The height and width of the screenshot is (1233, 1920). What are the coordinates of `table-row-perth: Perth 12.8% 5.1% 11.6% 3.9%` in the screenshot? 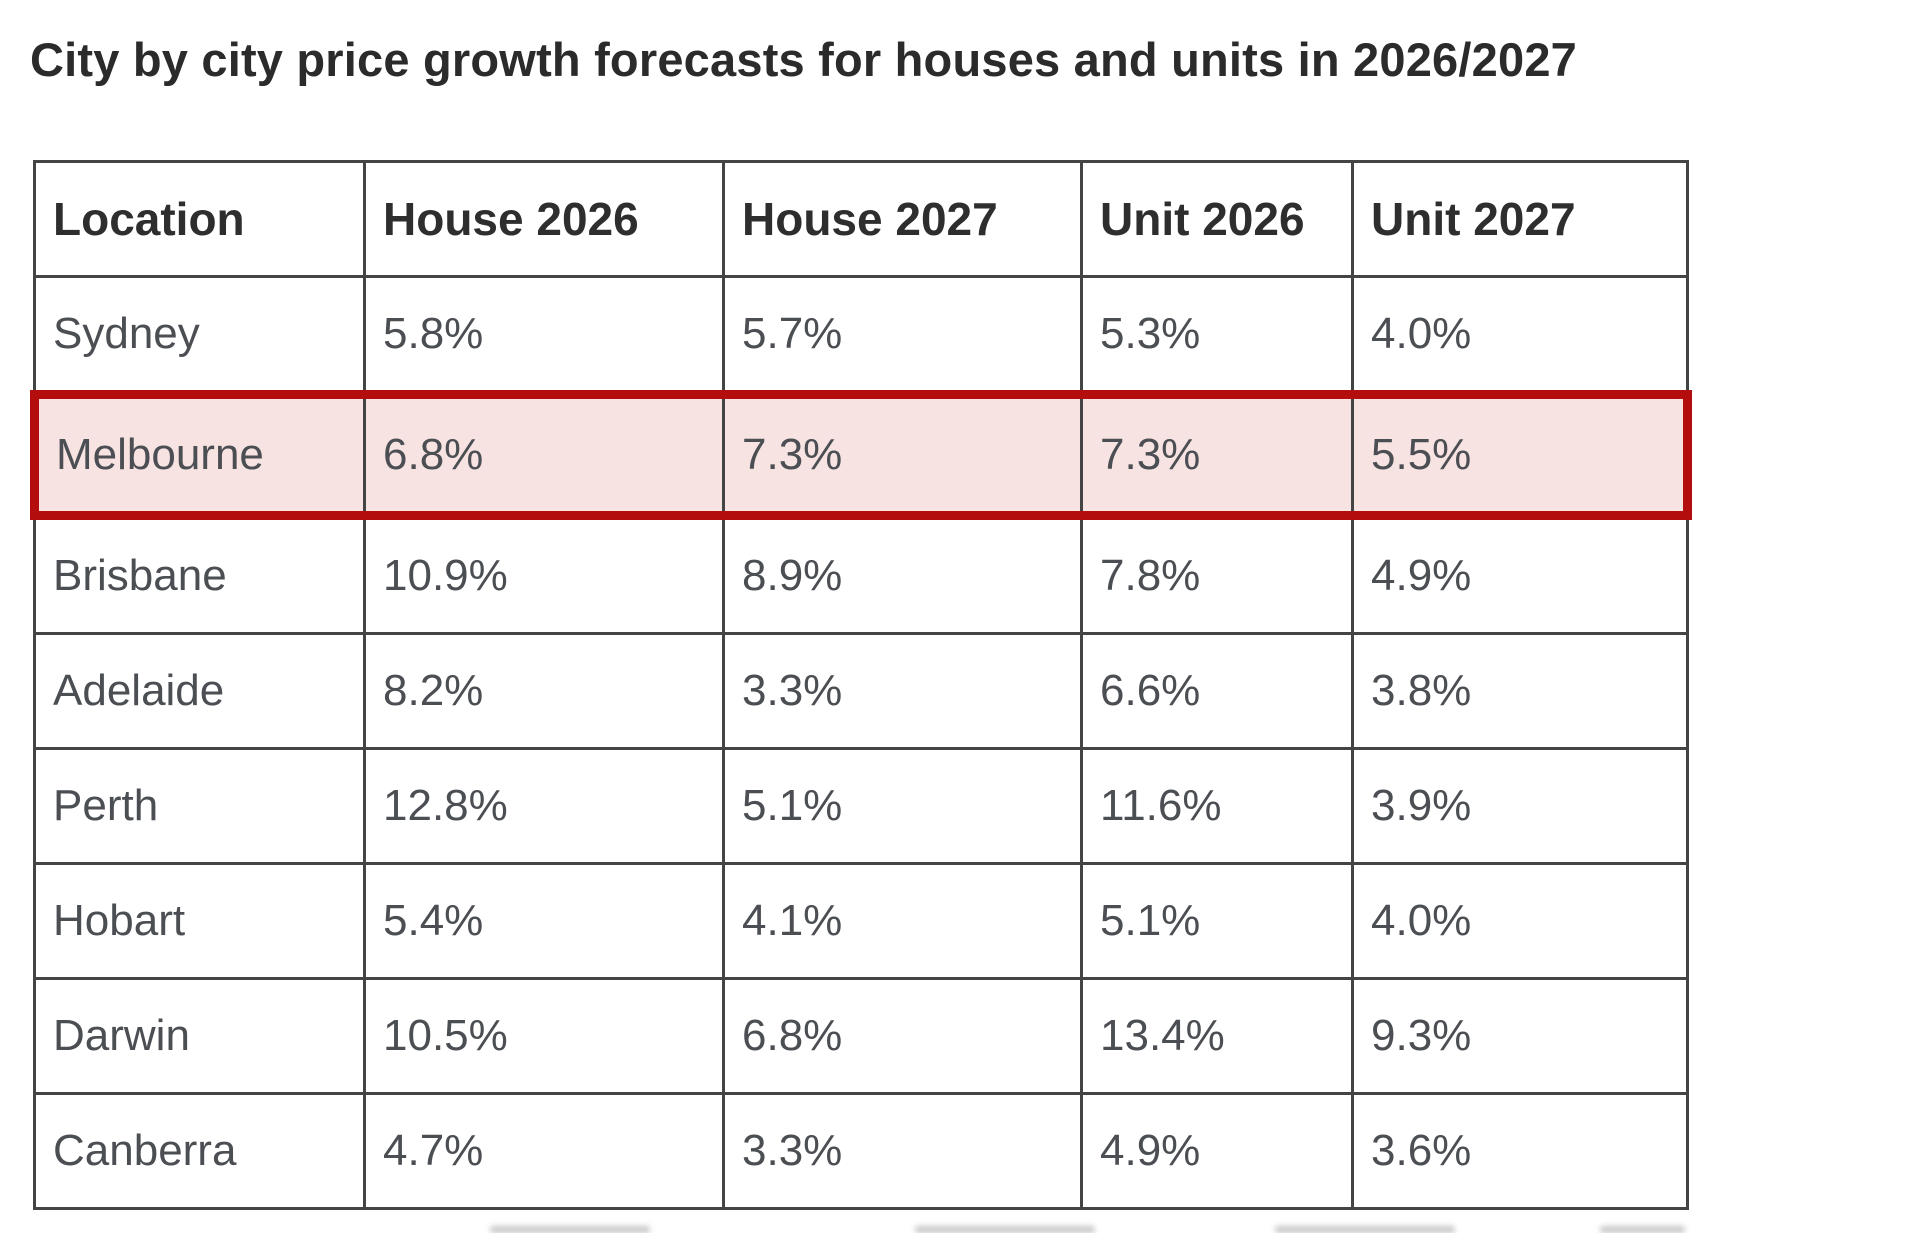 It's located at (861, 806).